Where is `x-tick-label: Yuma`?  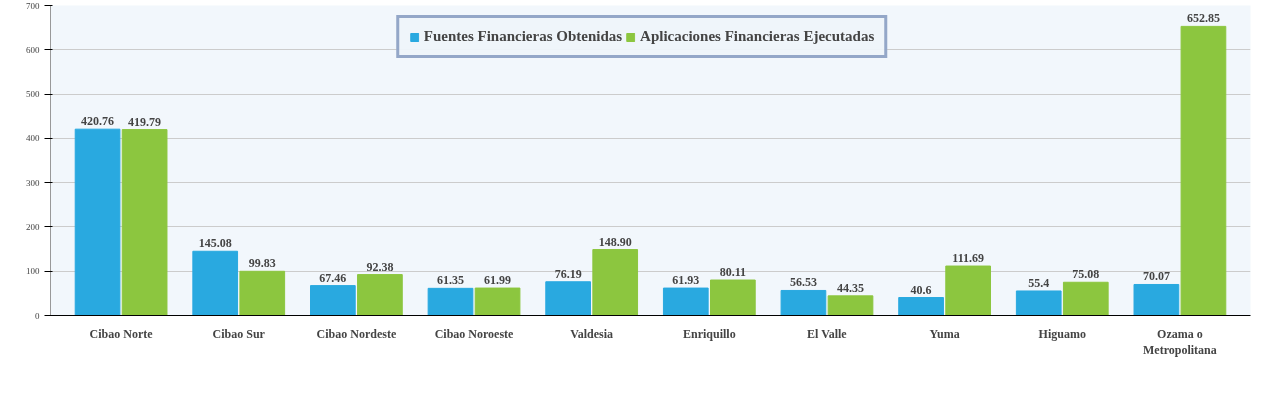 x-tick-label: Yuma is located at coordinates (944, 333).